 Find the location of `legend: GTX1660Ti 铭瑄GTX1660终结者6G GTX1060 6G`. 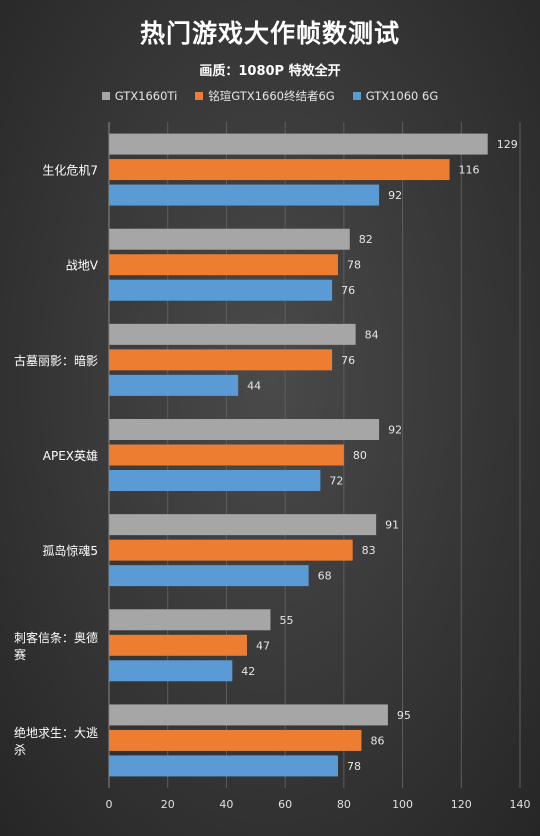

legend: GTX1660Ti 铭瑄GTX1660终结者6G GTX1060 6G is located at coordinates (270, 96).